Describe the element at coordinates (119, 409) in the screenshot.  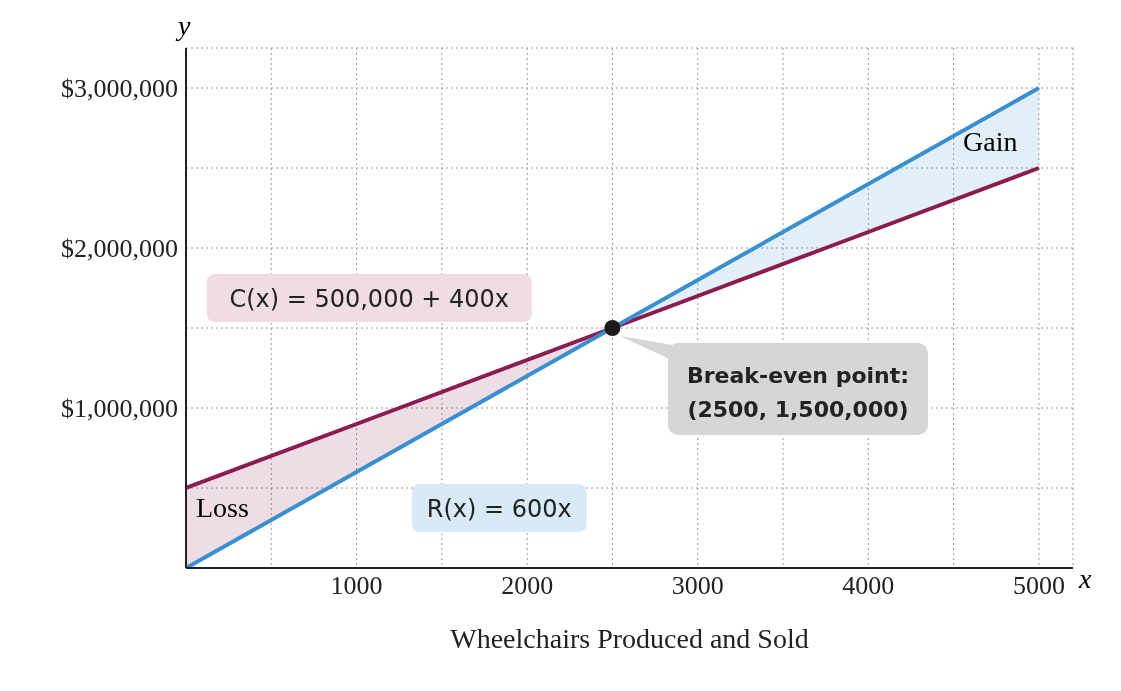
I see `y-tick-label: $1,000,000` at that location.